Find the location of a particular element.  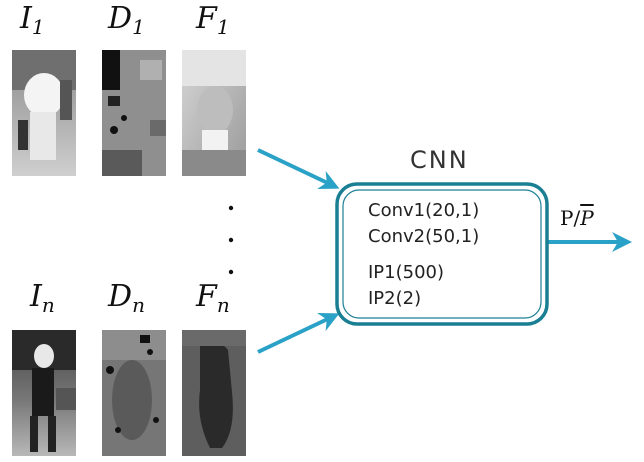

cnn-layer-conv1: Conv1(20,1) is located at coordinates (424, 210).